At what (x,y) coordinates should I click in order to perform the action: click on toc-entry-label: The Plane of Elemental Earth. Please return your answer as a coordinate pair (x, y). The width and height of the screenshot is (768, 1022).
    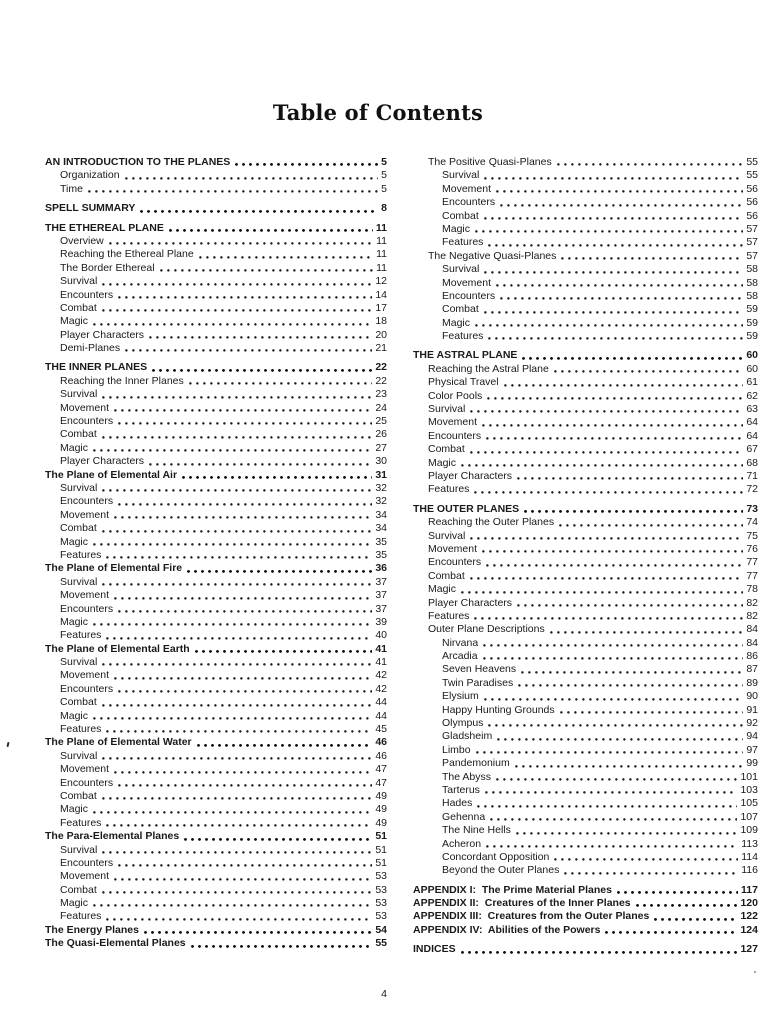
    Looking at the image, I should click on (117, 648).